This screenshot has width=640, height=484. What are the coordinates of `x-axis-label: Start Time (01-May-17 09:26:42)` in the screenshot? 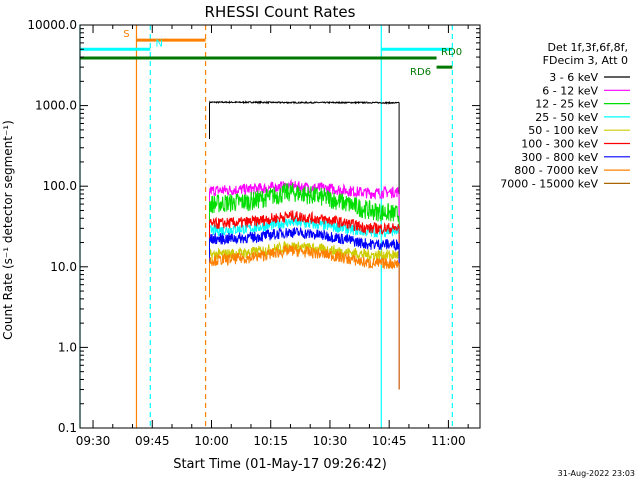 It's located at (280, 464).